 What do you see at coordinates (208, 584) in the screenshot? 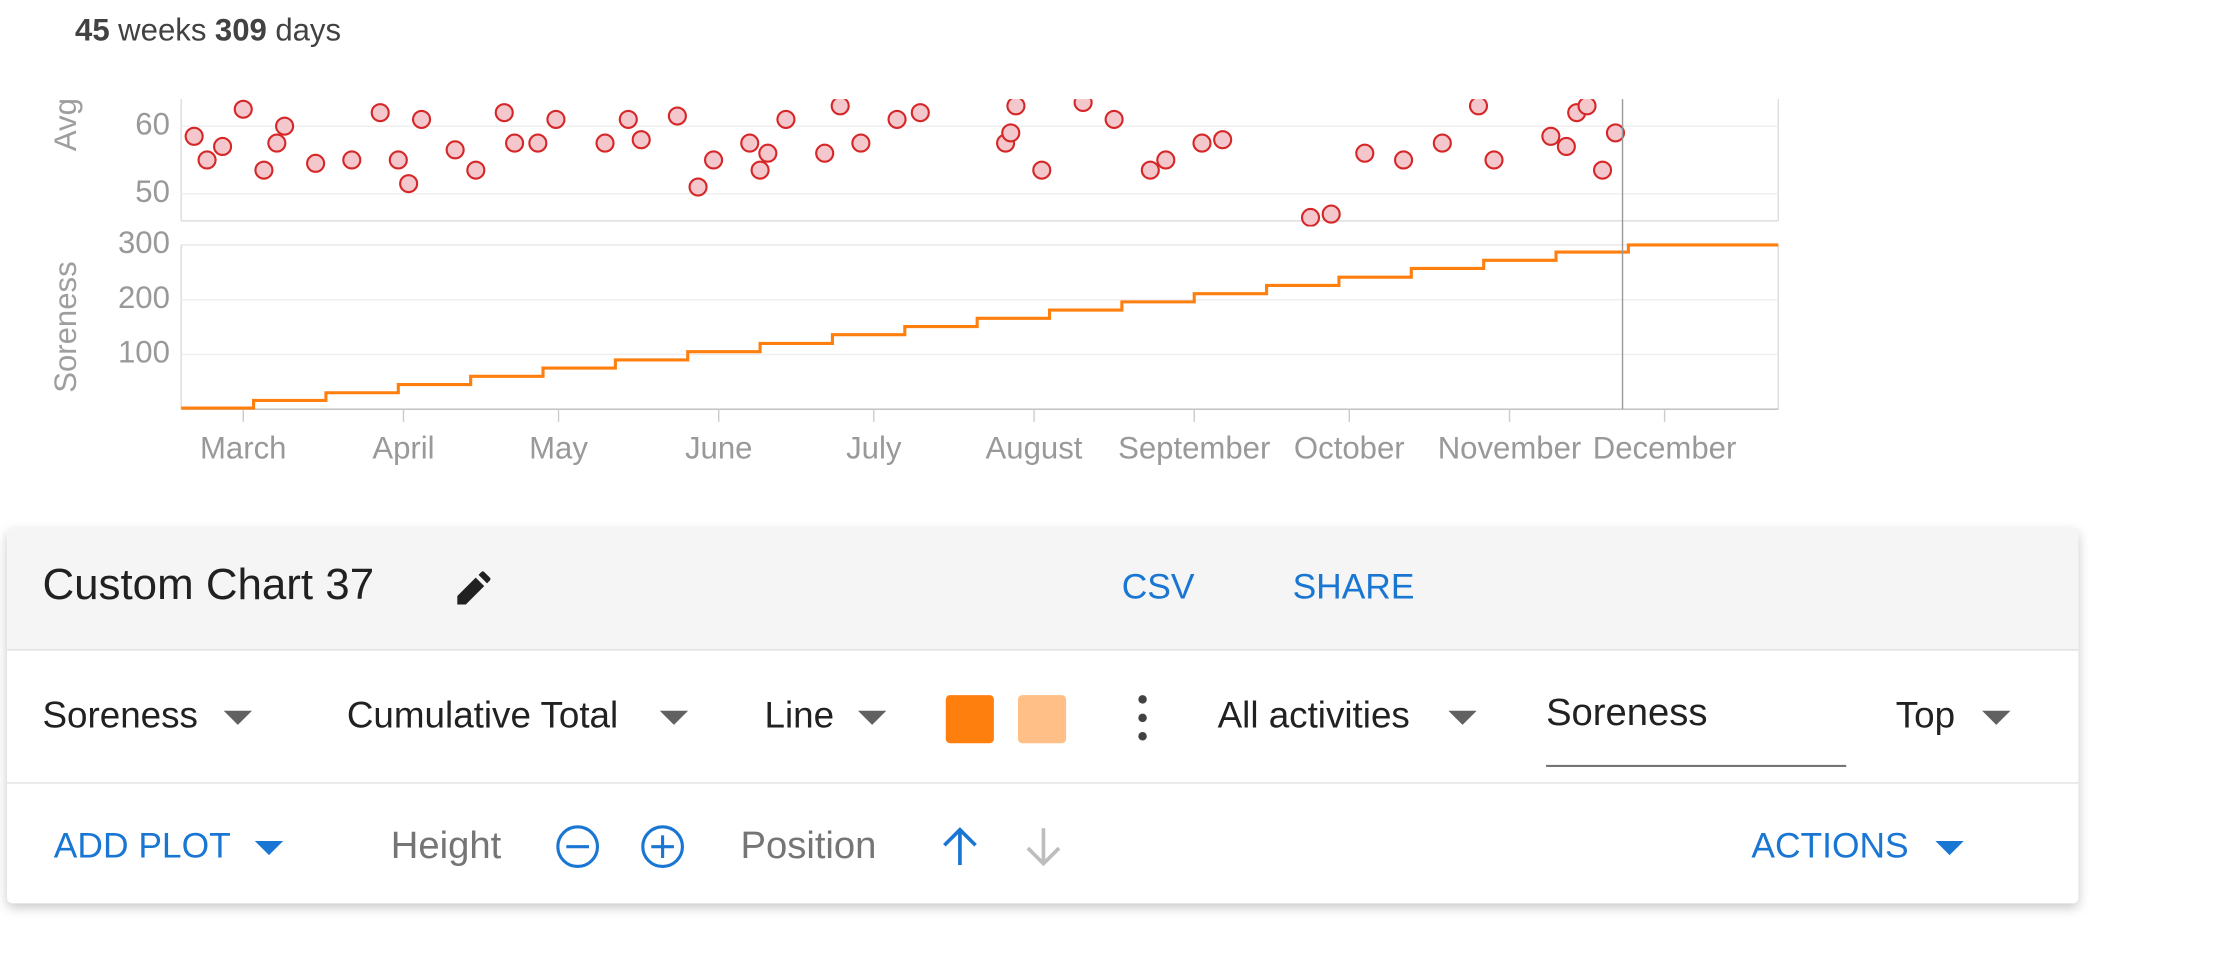
I see `chart-name: Custom Chart 37` at bounding box center [208, 584].